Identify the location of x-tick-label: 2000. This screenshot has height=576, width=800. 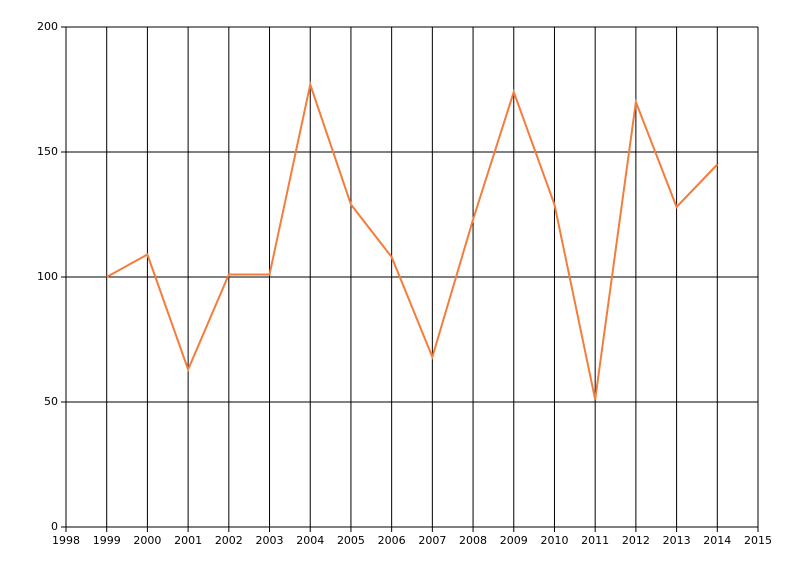
(147, 540).